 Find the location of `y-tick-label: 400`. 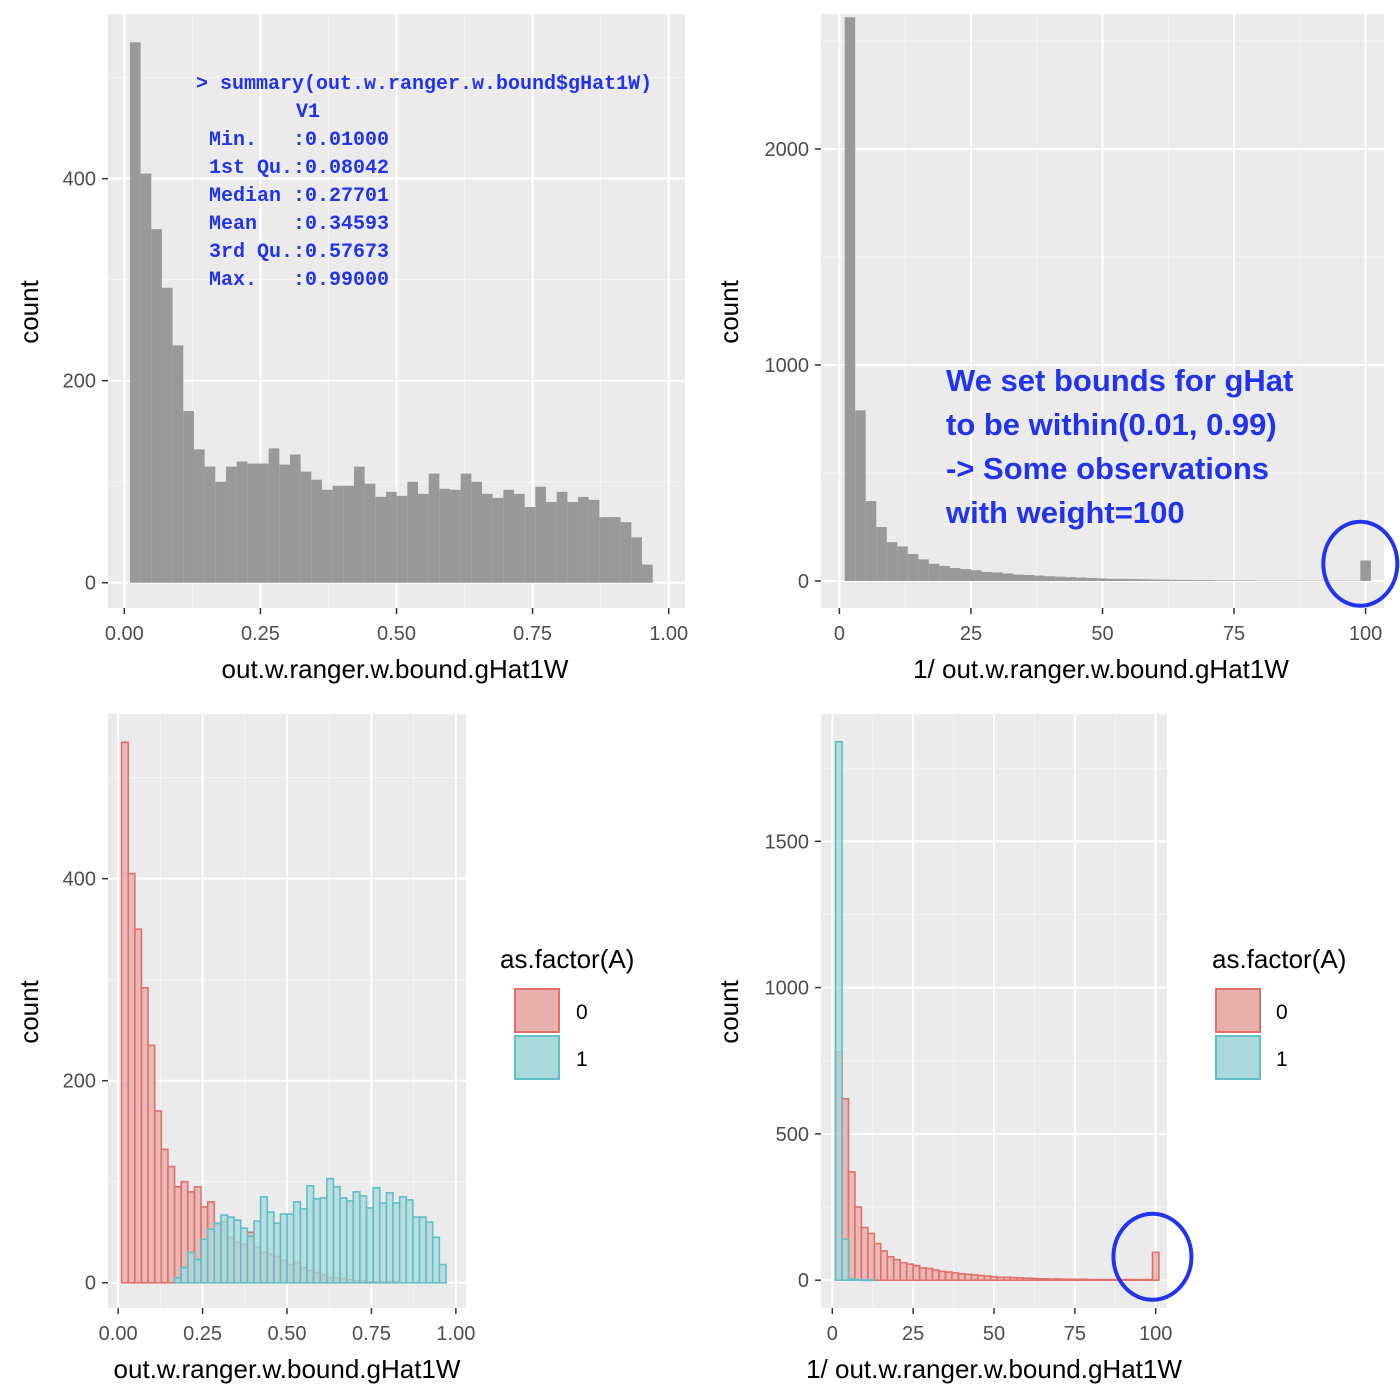

y-tick-label: 400 is located at coordinates (79, 180).